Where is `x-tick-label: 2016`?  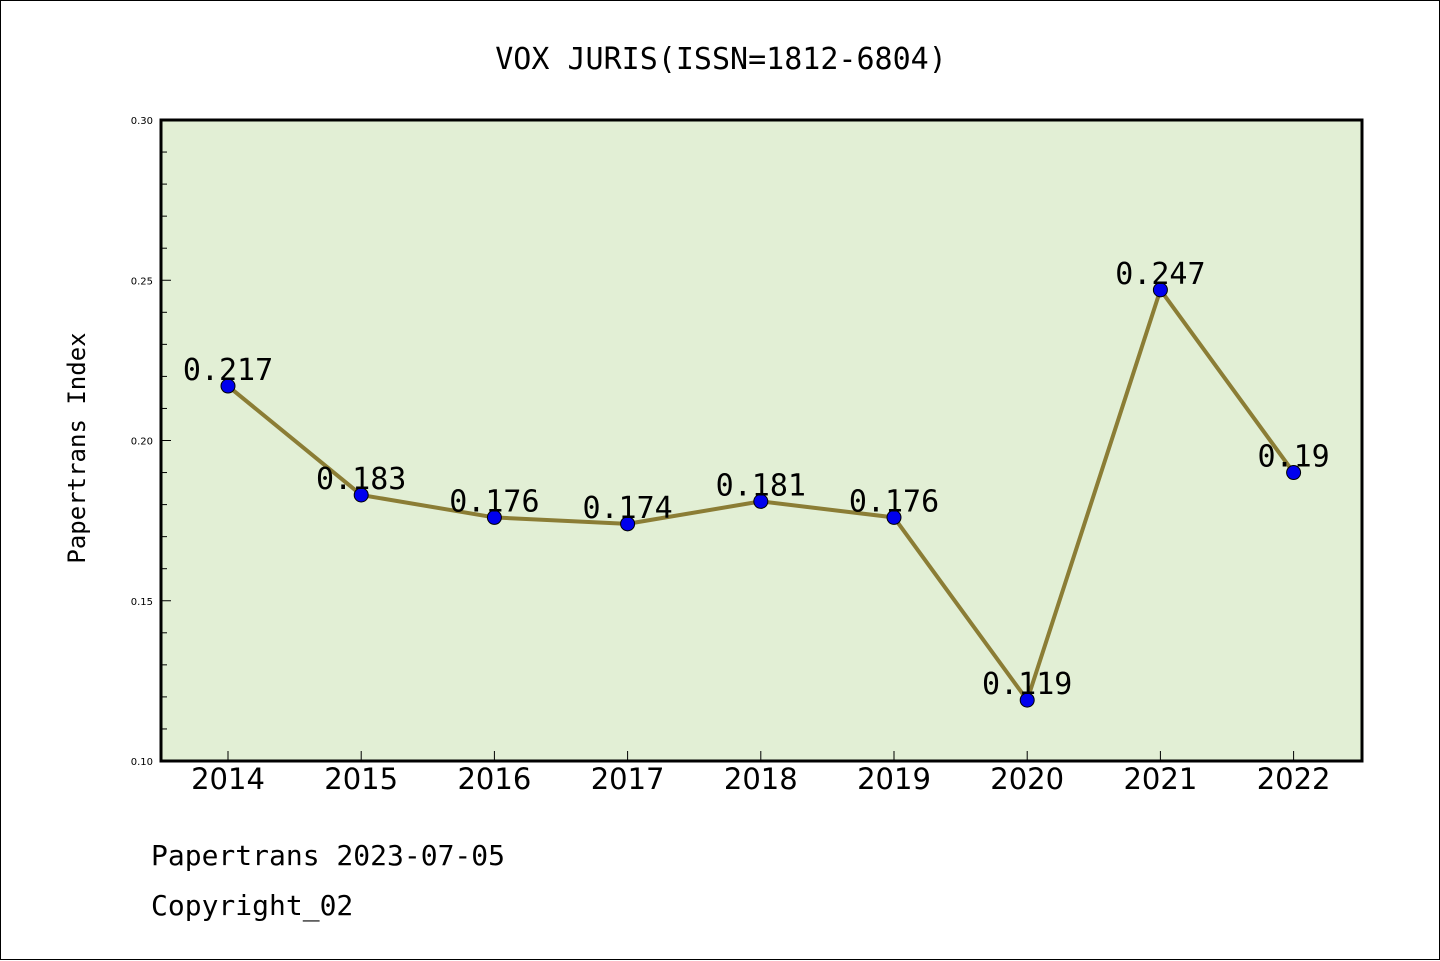
x-tick-label: 2016 is located at coordinates (494, 779).